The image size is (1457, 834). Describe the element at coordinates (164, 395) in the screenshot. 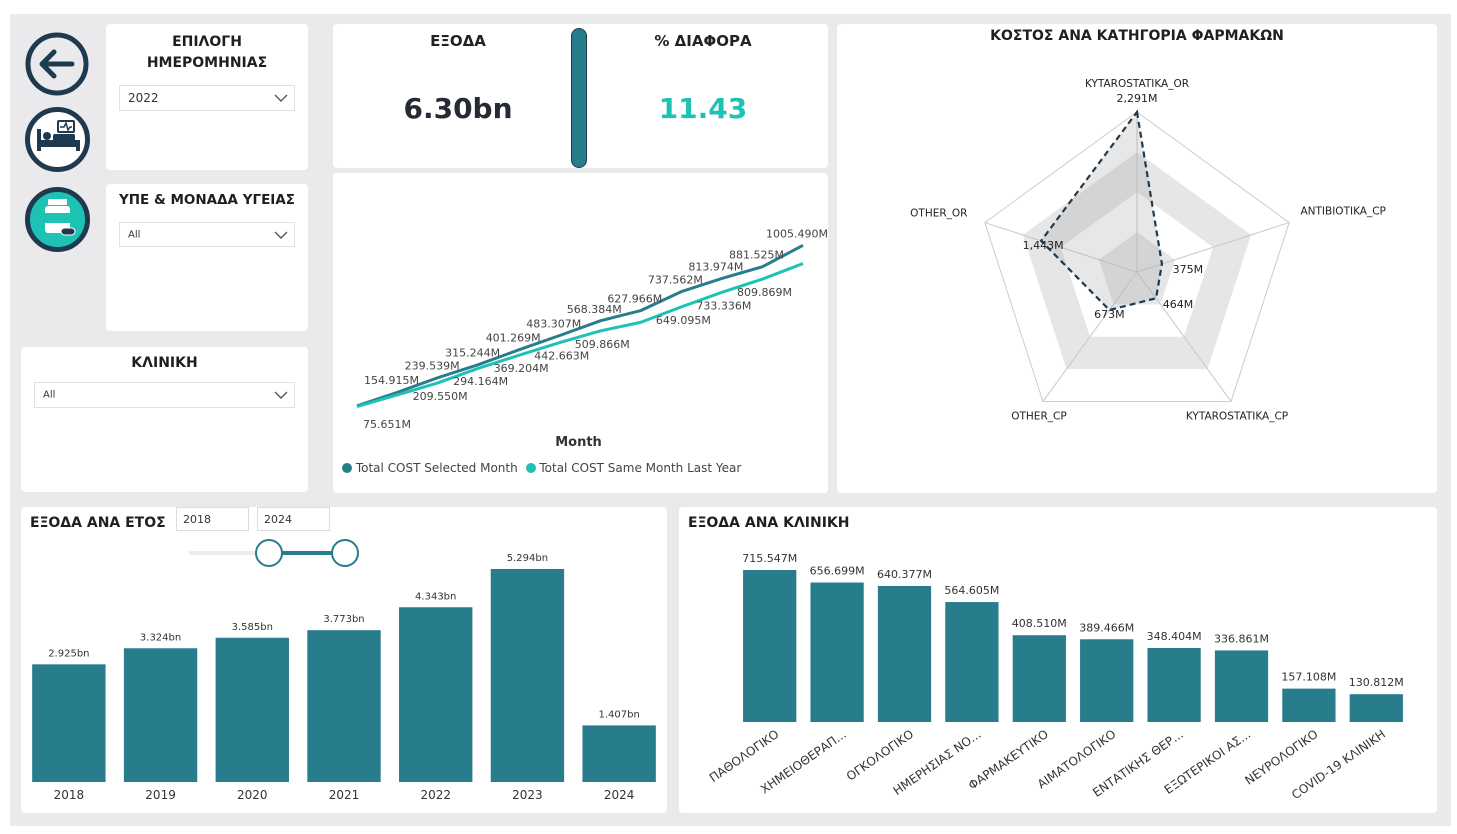

I see `clinic-select: All` at that location.